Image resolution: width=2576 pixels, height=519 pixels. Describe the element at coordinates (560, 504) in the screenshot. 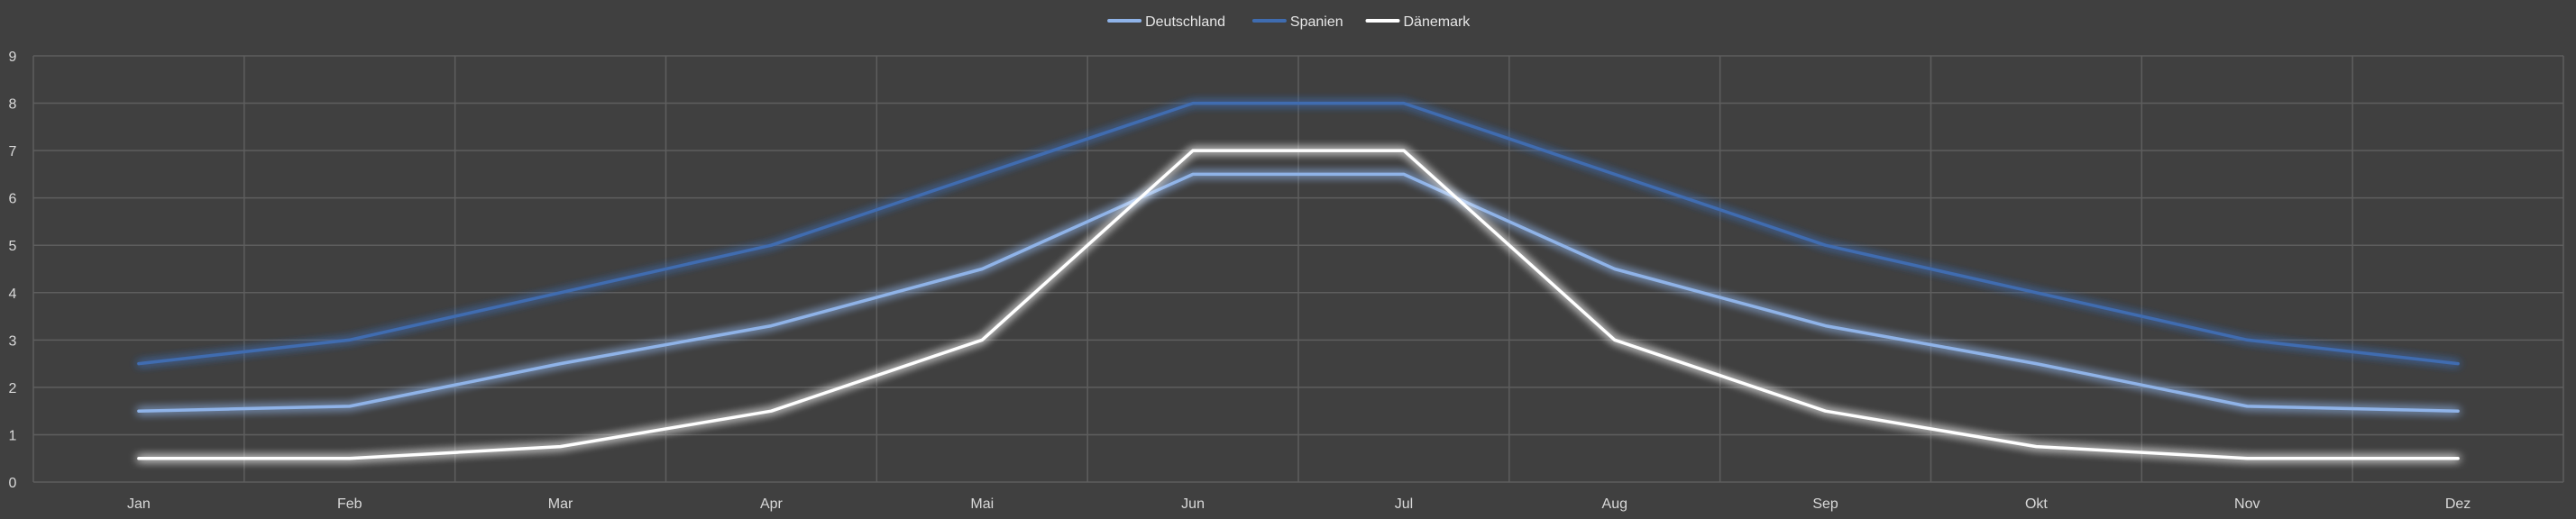

I see `x-tick-label: Mar` at that location.